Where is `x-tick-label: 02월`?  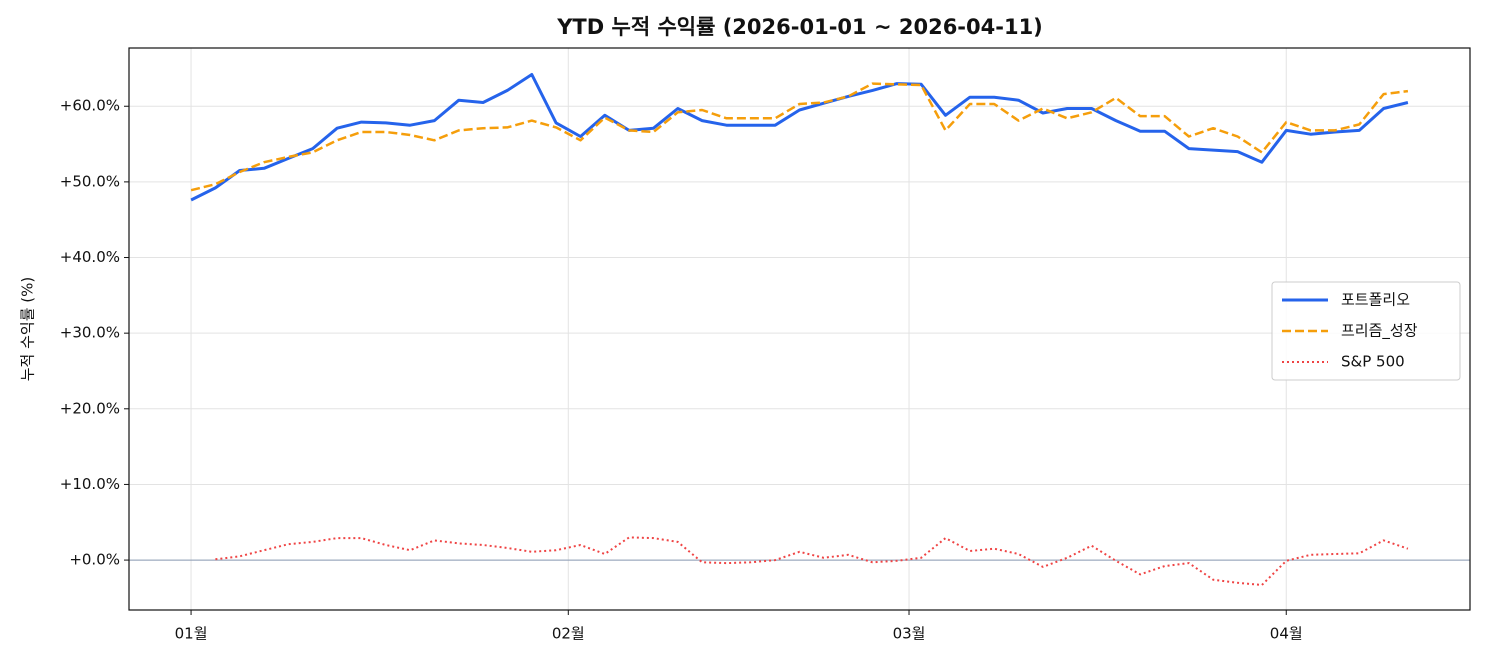
x-tick-label: 02월 is located at coordinates (568, 634).